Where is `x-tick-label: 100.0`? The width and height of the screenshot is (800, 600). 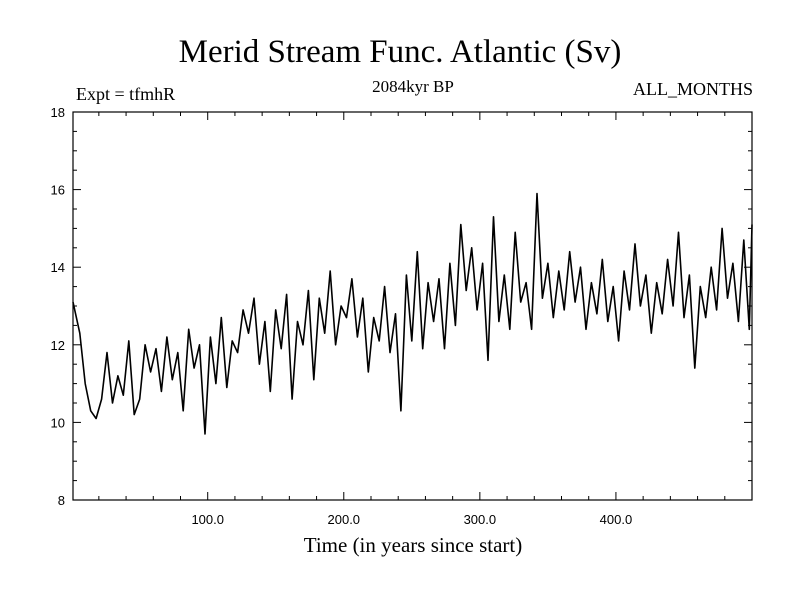 x-tick-label: 100.0 is located at coordinates (207, 519).